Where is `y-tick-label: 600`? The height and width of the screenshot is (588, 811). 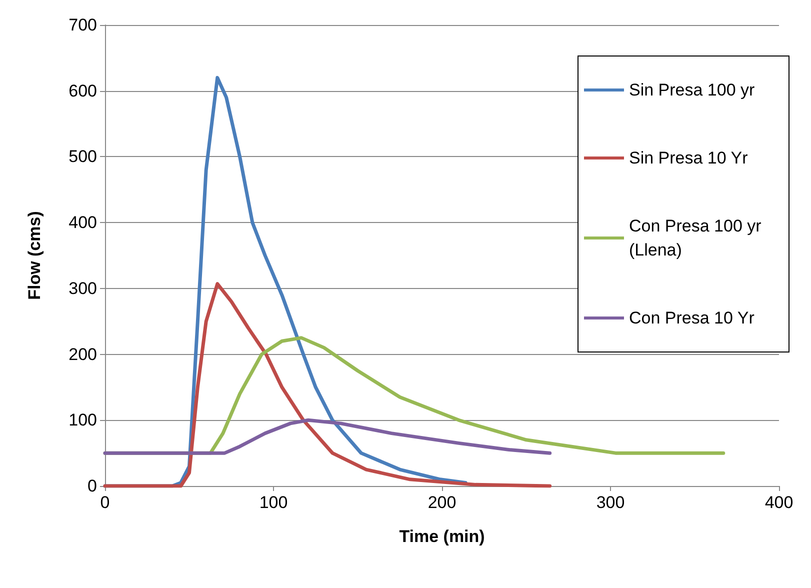
y-tick-label: 600 is located at coordinates (82, 90).